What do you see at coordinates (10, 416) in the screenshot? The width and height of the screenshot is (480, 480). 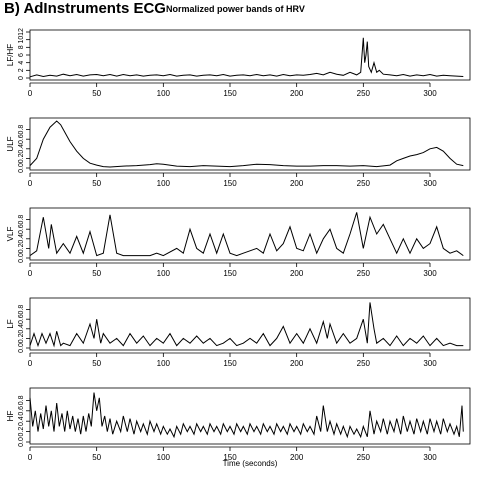 I see `y-axis-label-hf: HF` at bounding box center [10, 416].